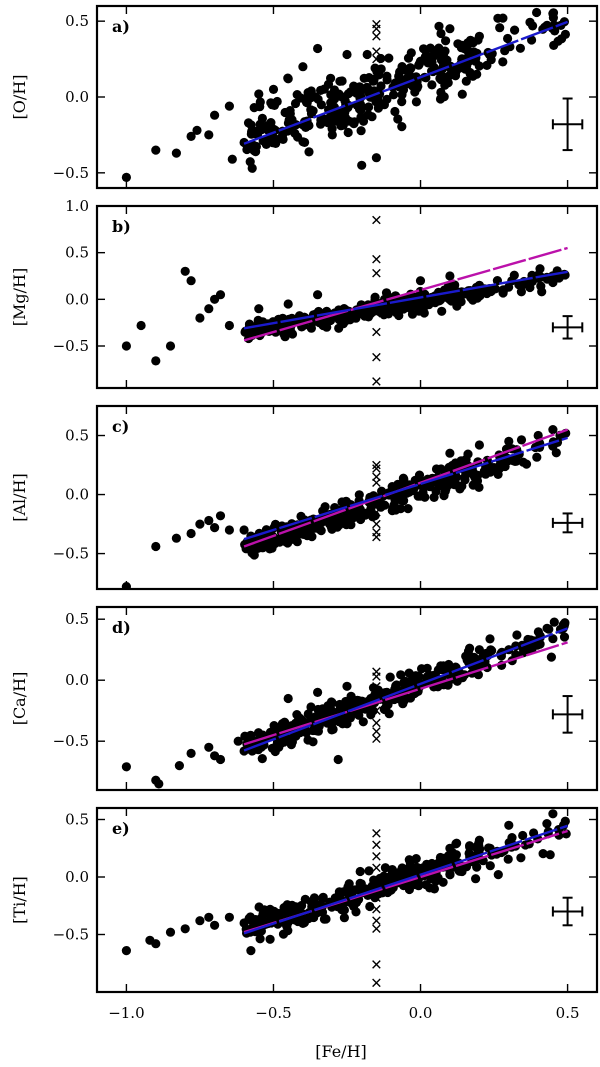  I want to click on panel-label: b), so click(121, 226).